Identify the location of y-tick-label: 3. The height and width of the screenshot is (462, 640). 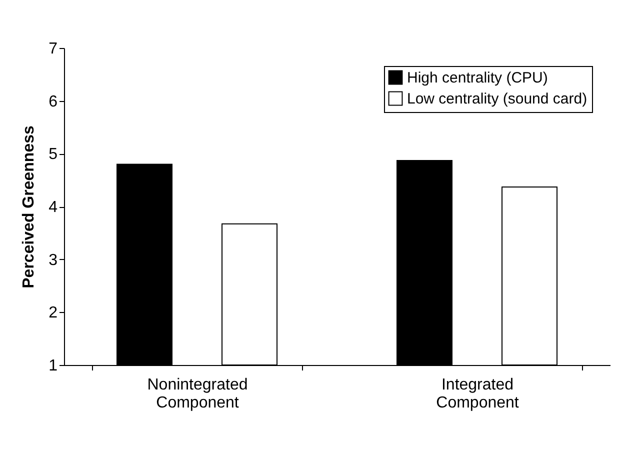
(53, 260).